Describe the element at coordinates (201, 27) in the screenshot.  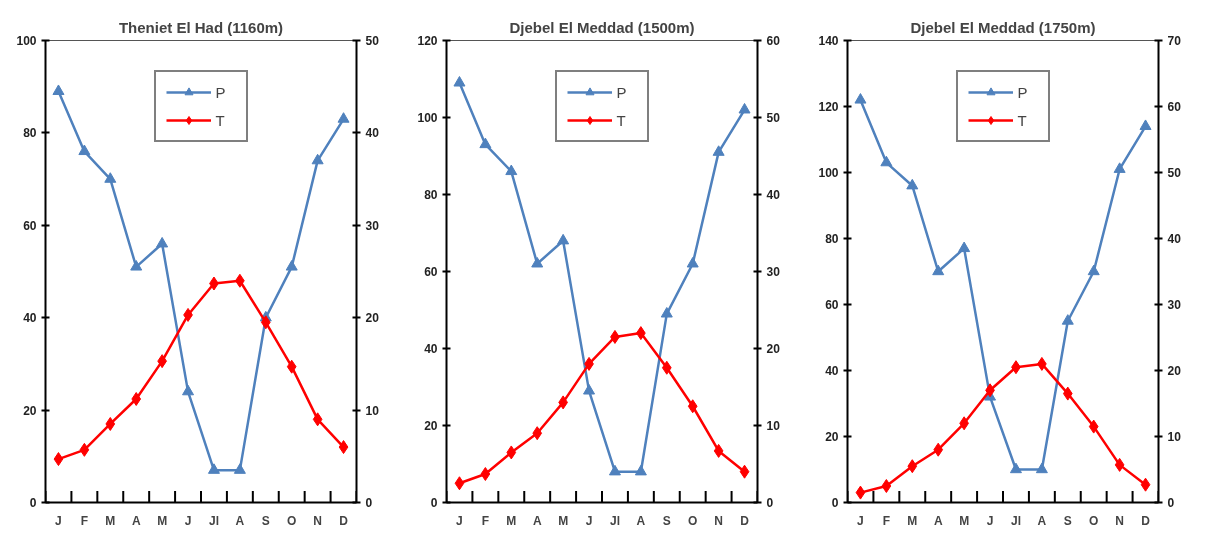
I see `chart-title: Theniet El Had (1160m)` at that location.